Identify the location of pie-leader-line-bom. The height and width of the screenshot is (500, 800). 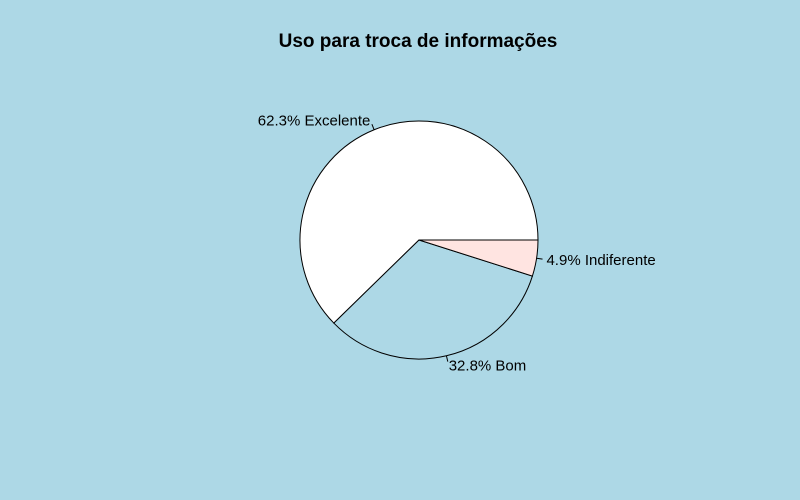
(447, 358).